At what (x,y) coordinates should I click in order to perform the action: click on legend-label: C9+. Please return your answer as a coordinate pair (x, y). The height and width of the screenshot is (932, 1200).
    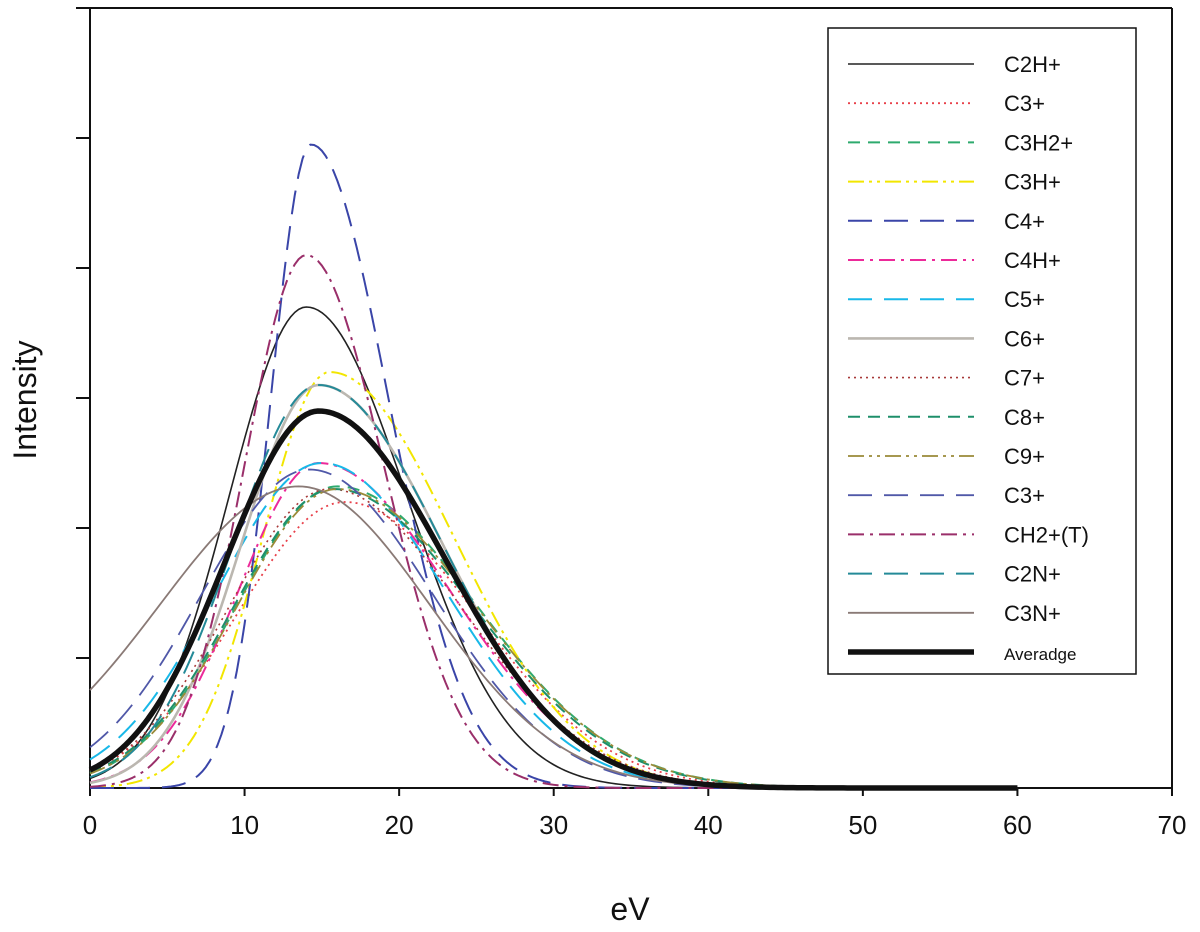
    Looking at the image, I should click on (1024, 456).